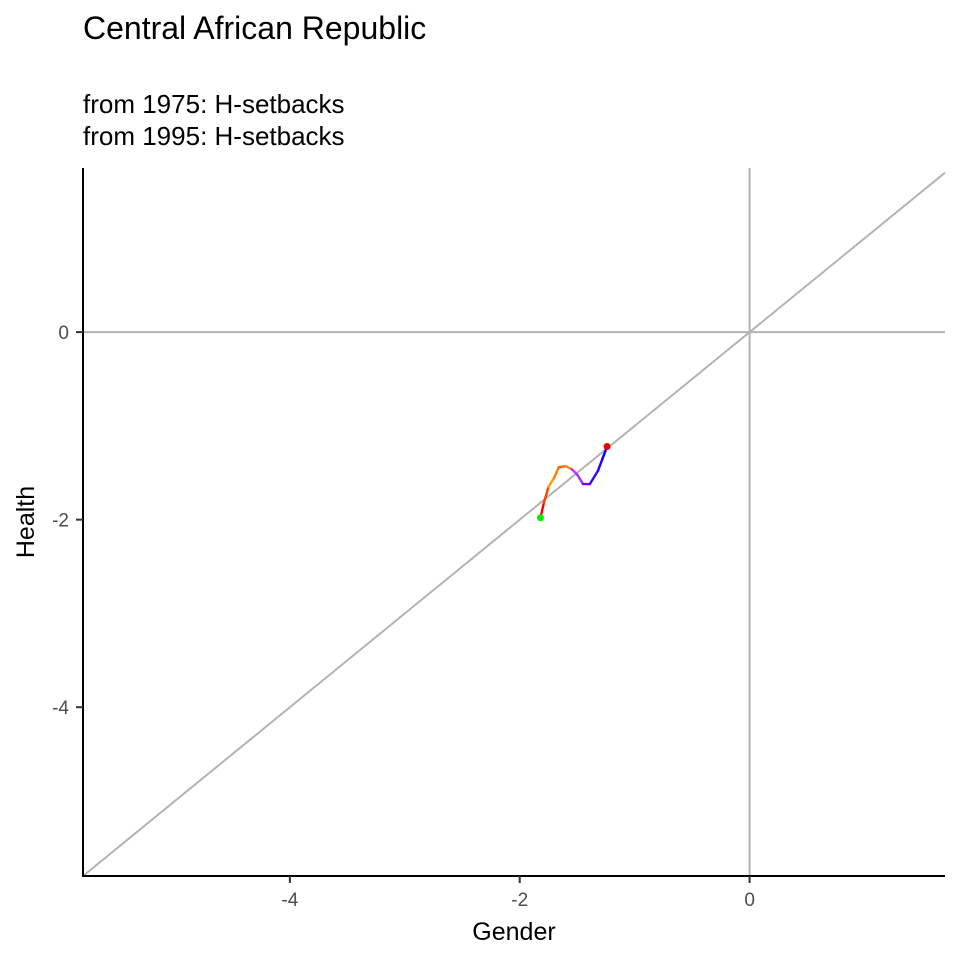 The height and width of the screenshot is (960, 960). Describe the element at coordinates (519, 900) in the screenshot. I see `x-tick-label: -2` at that location.